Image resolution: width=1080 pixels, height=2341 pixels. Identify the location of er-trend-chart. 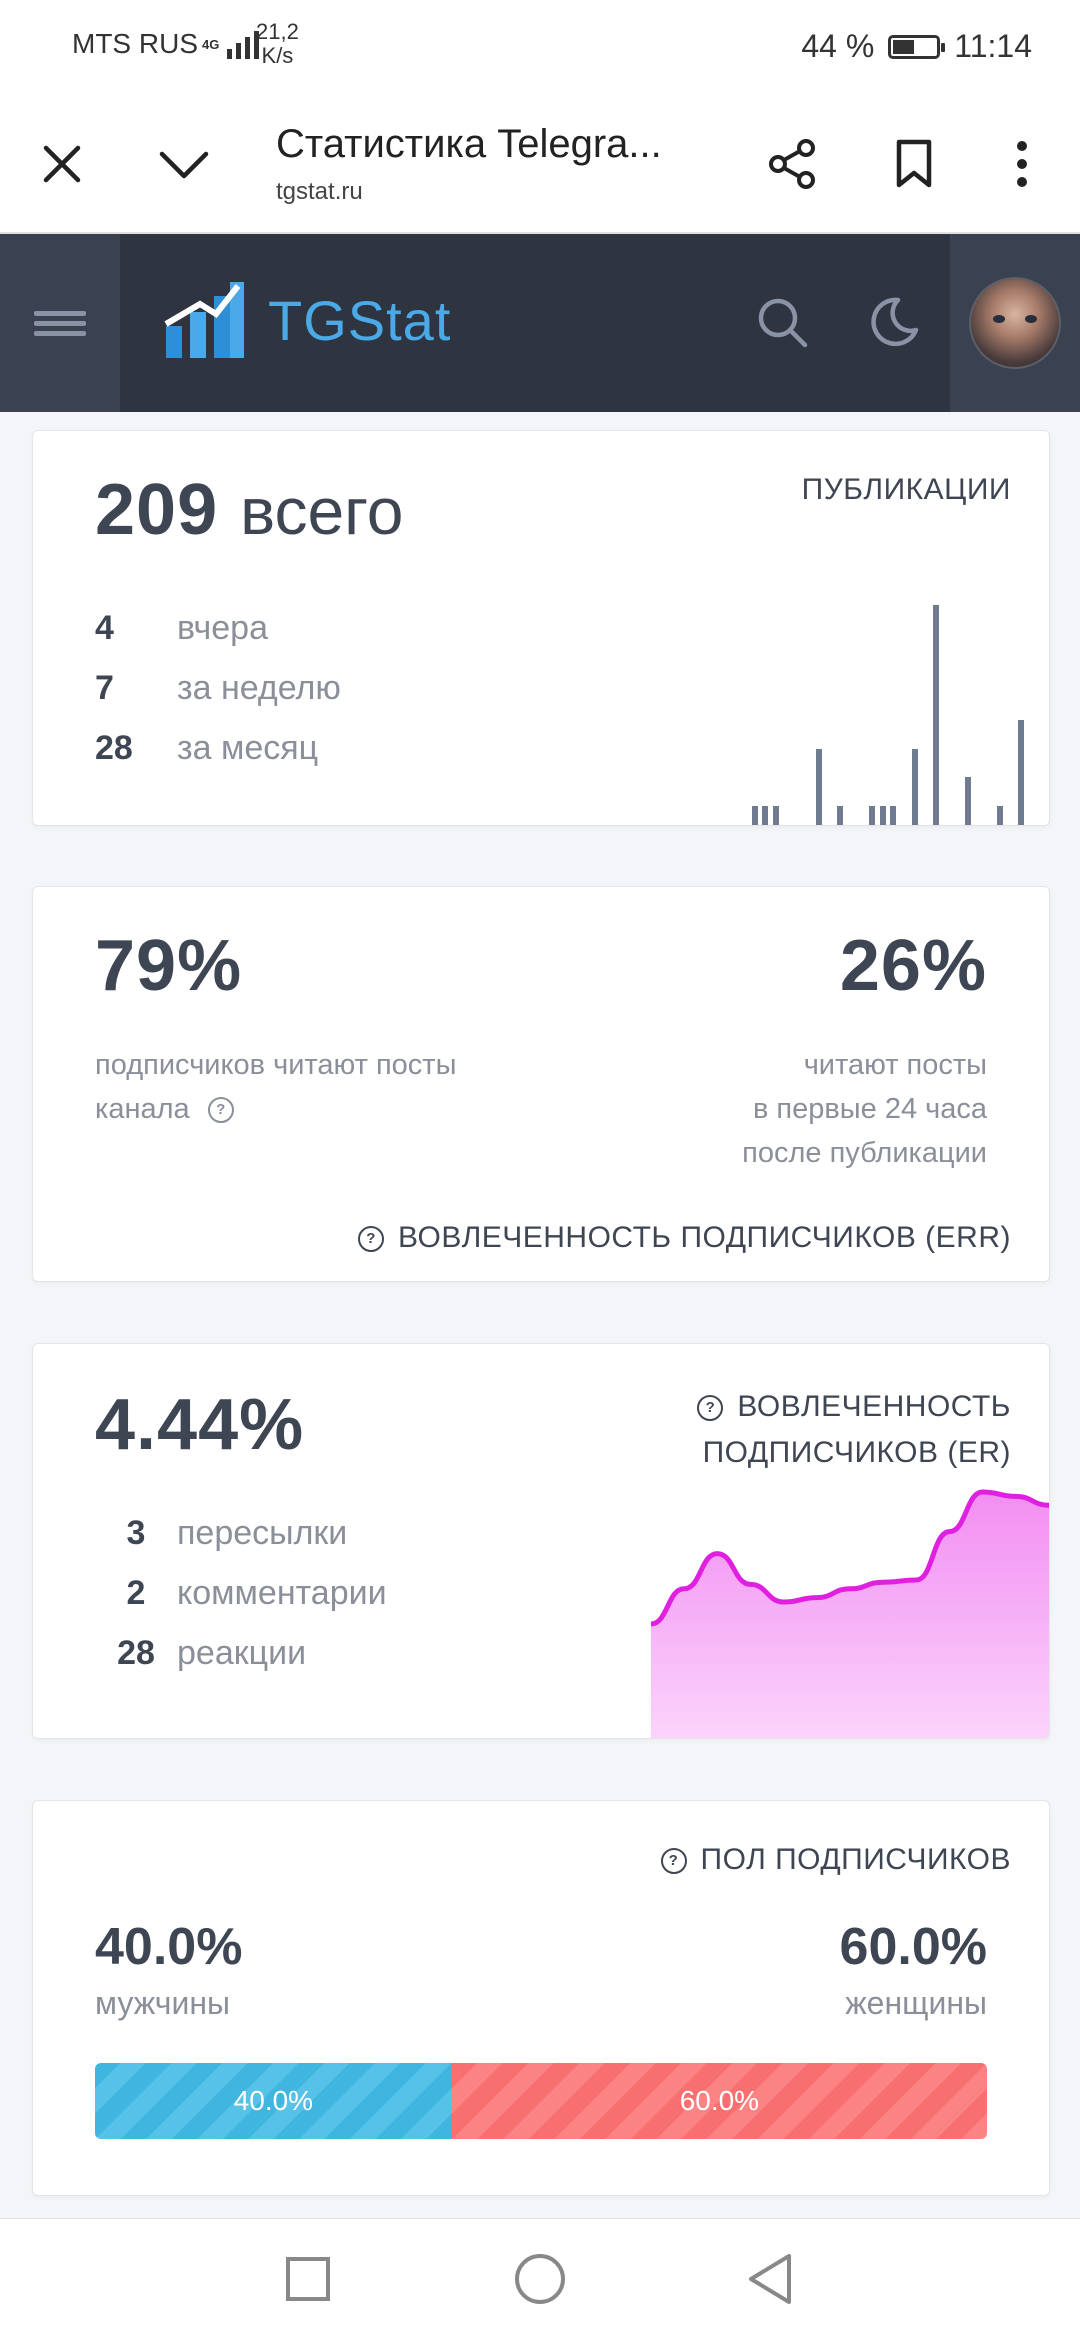
(850, 1613).